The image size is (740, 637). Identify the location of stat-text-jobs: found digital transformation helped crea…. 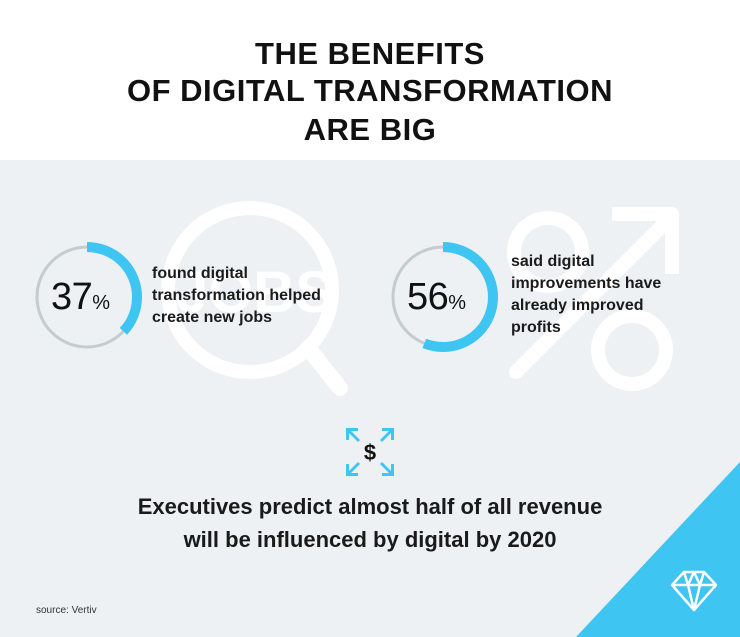
(236, 296).